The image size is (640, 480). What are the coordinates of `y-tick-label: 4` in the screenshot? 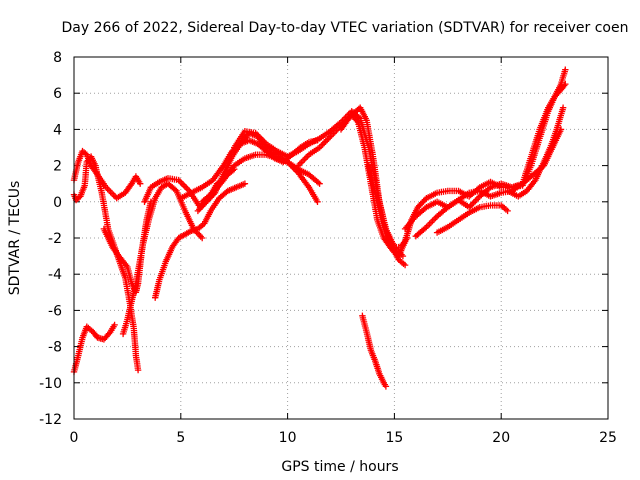 It's located at (57, 130).